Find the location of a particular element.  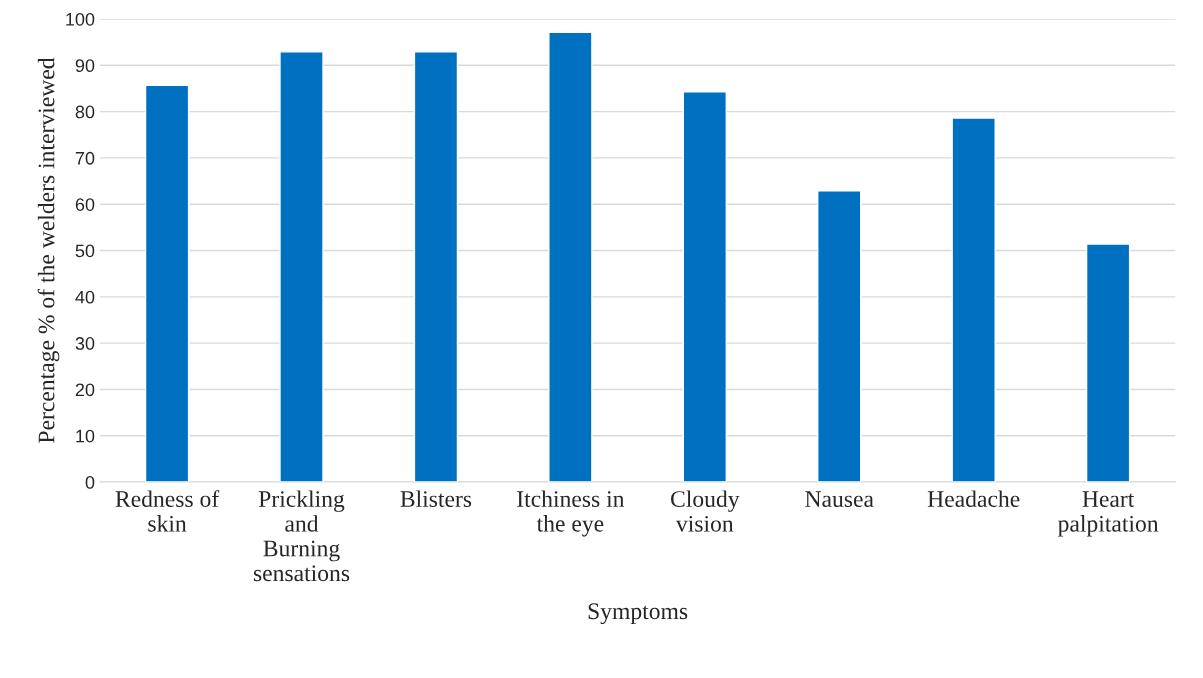

x-tick-label: Heart palpitation is located at coordinates (1108, 514).